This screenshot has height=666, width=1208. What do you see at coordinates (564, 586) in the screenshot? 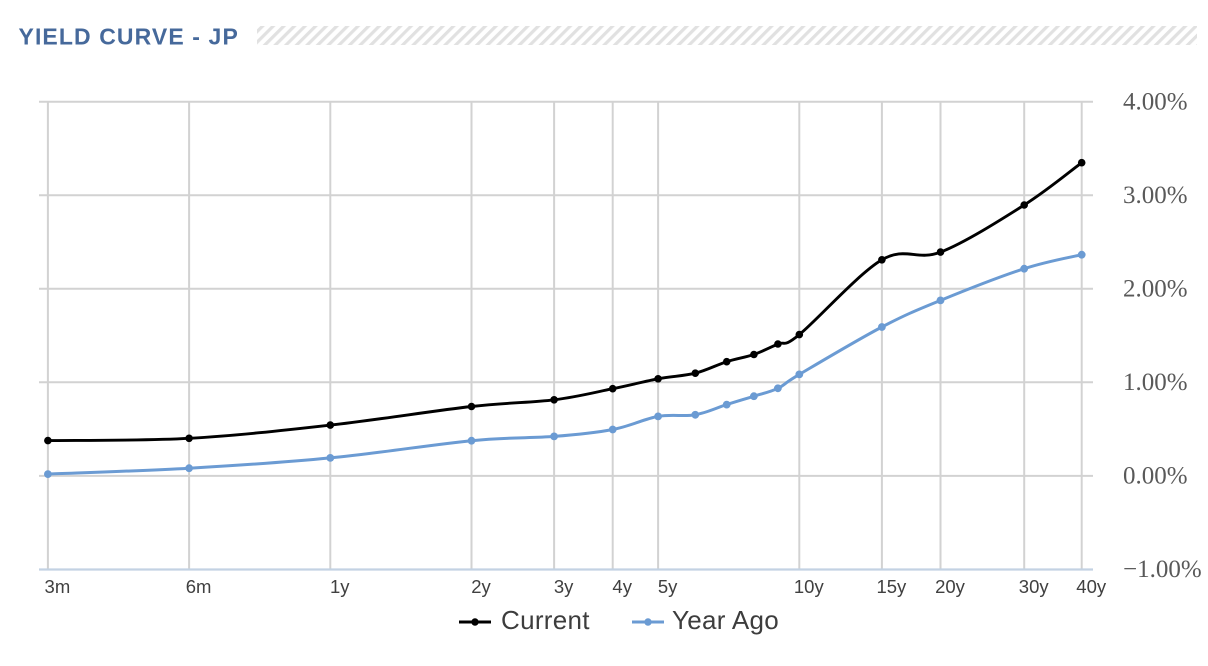
I see `svg-text: 3y` at bounding box center [564, 586].